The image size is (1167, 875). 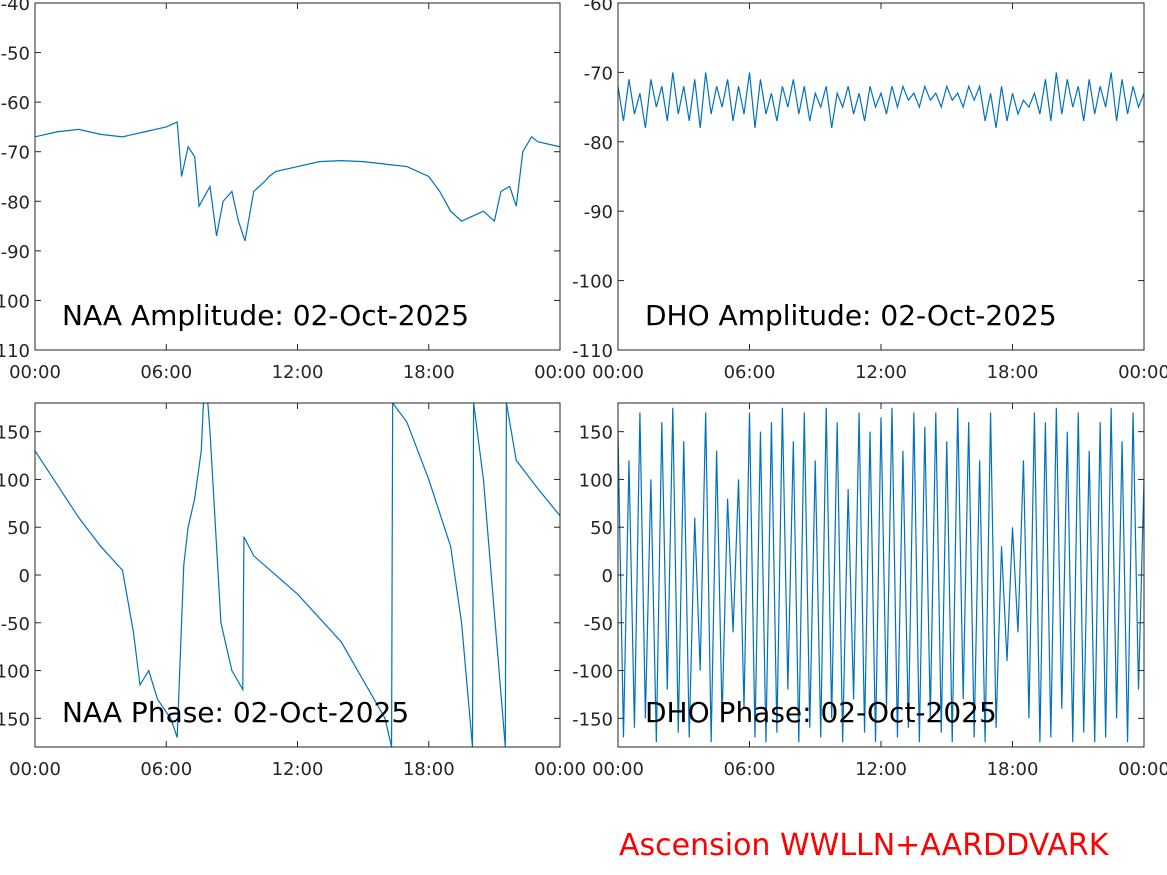 I want to click on panel-title: DHO Amplitude: 02-Oct-2025, so click(x=851, y=315).